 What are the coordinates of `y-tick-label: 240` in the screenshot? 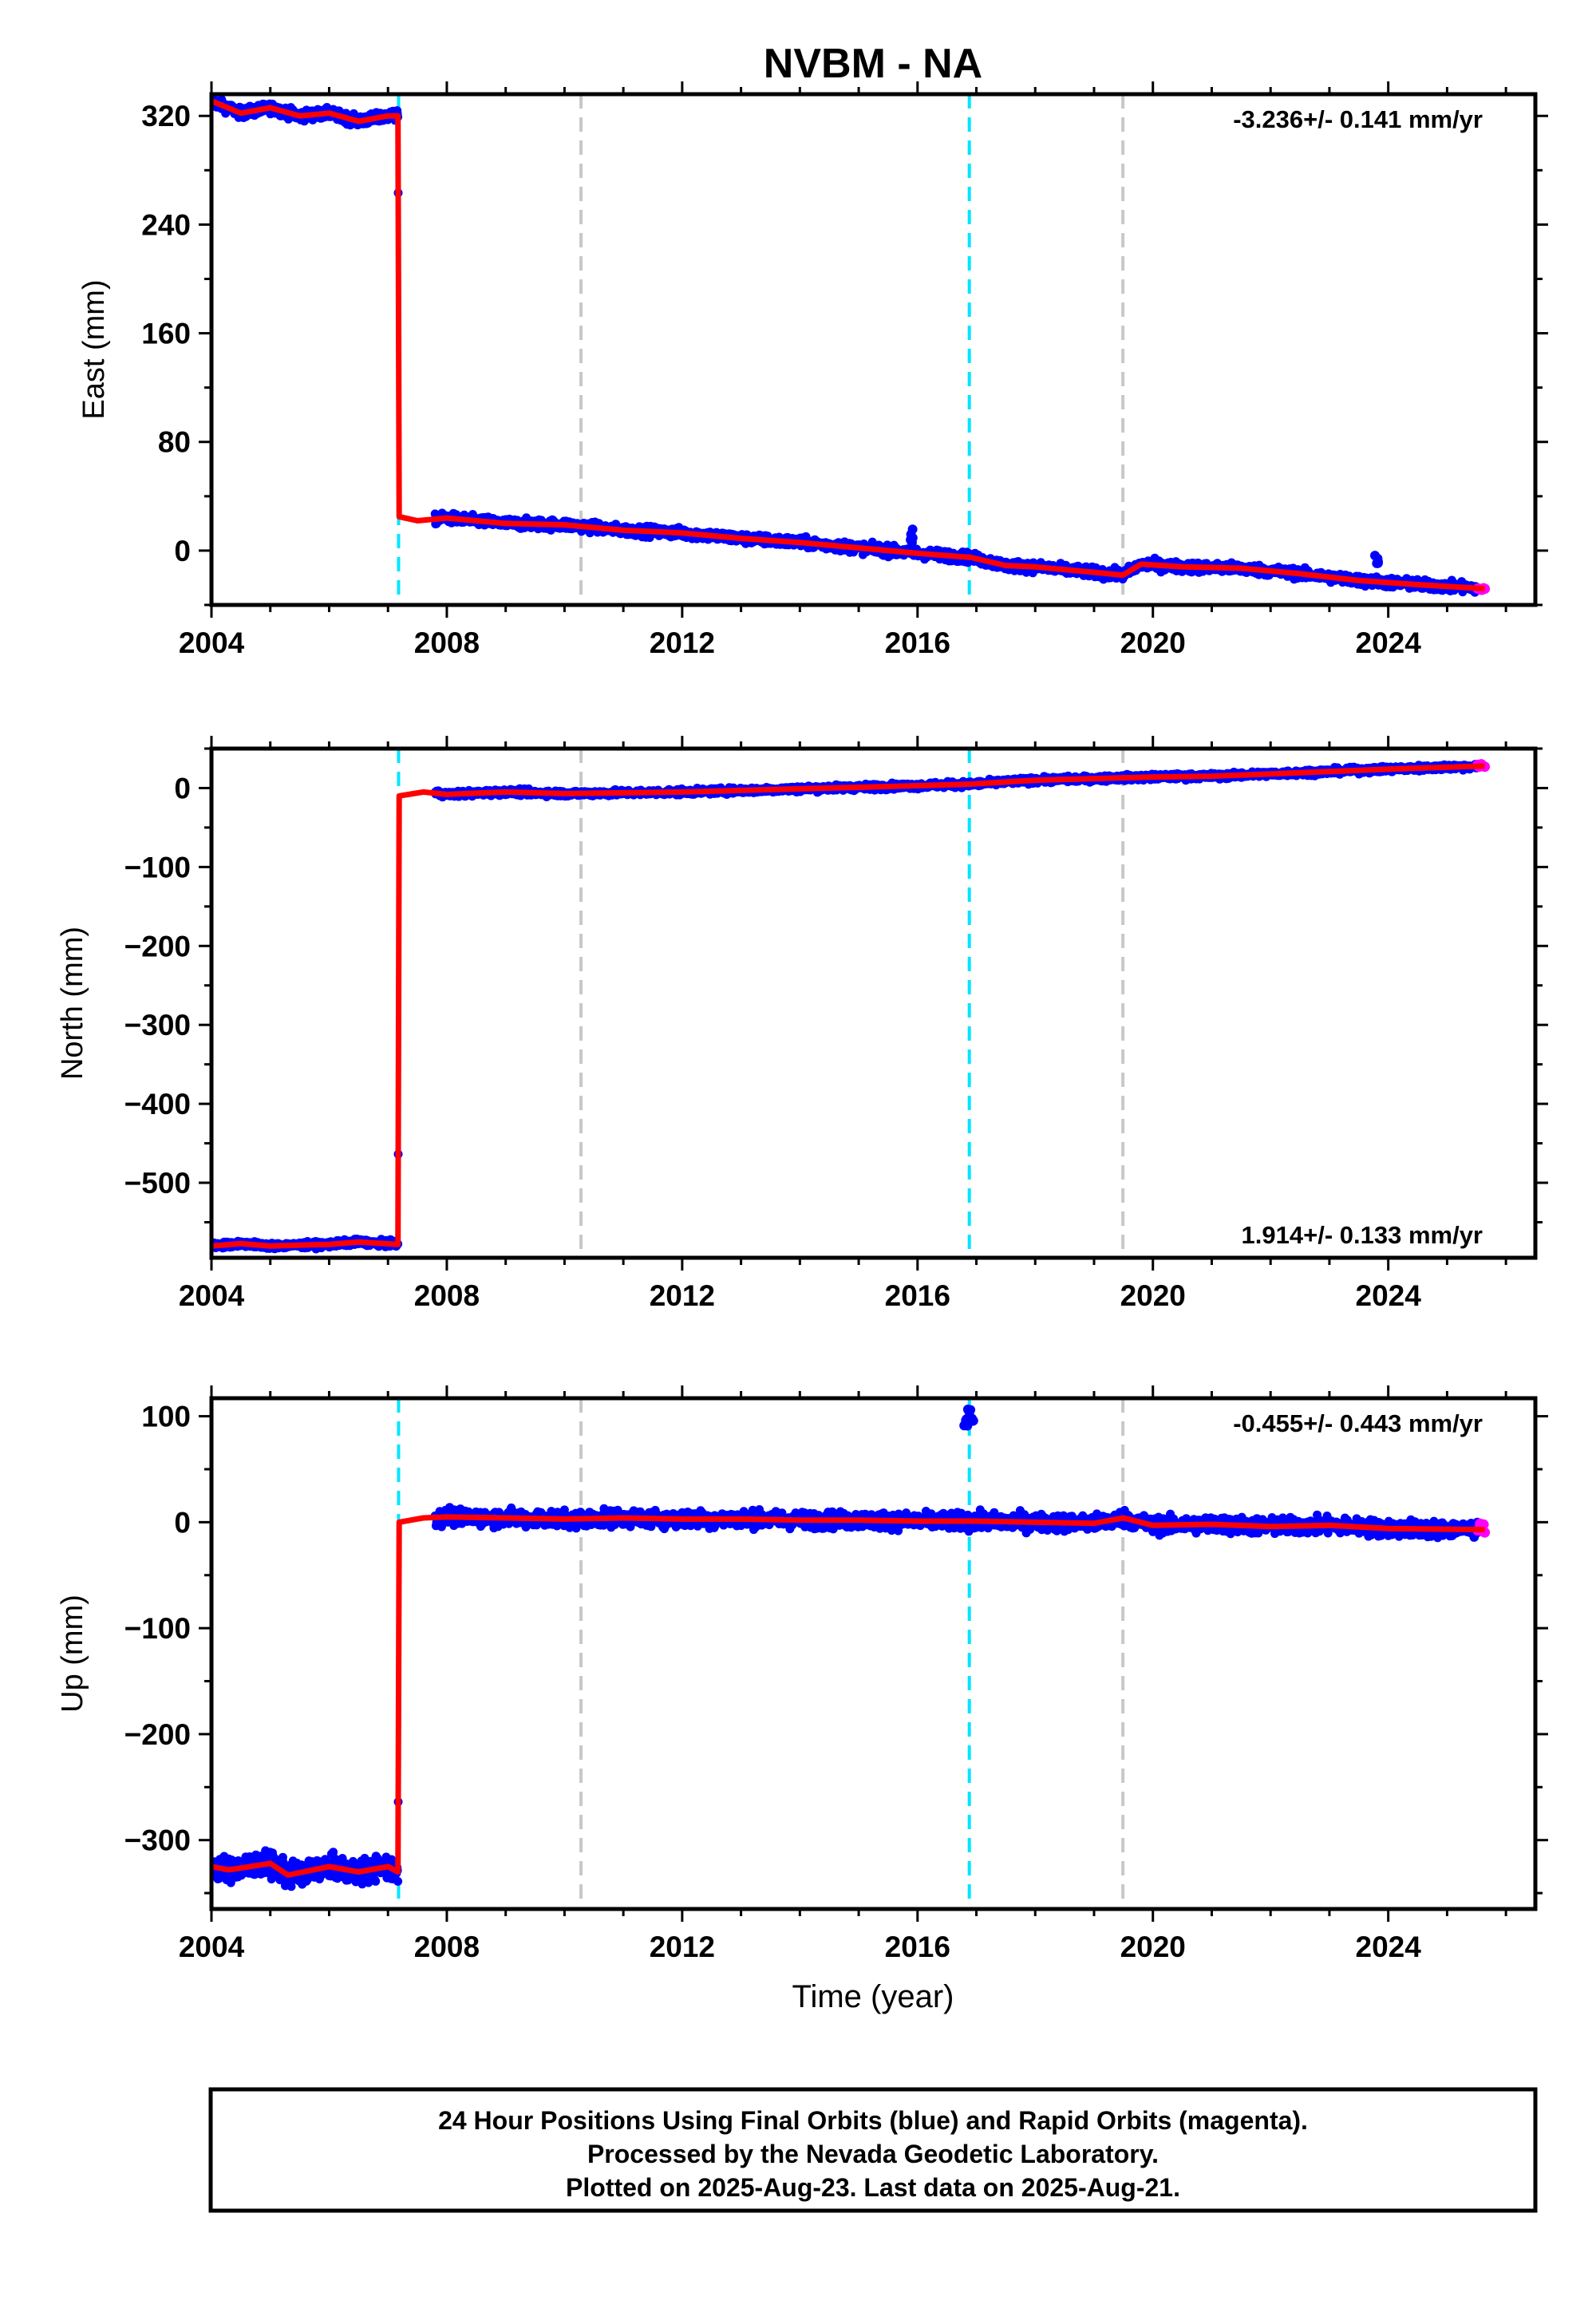 It's located at (166, 224).